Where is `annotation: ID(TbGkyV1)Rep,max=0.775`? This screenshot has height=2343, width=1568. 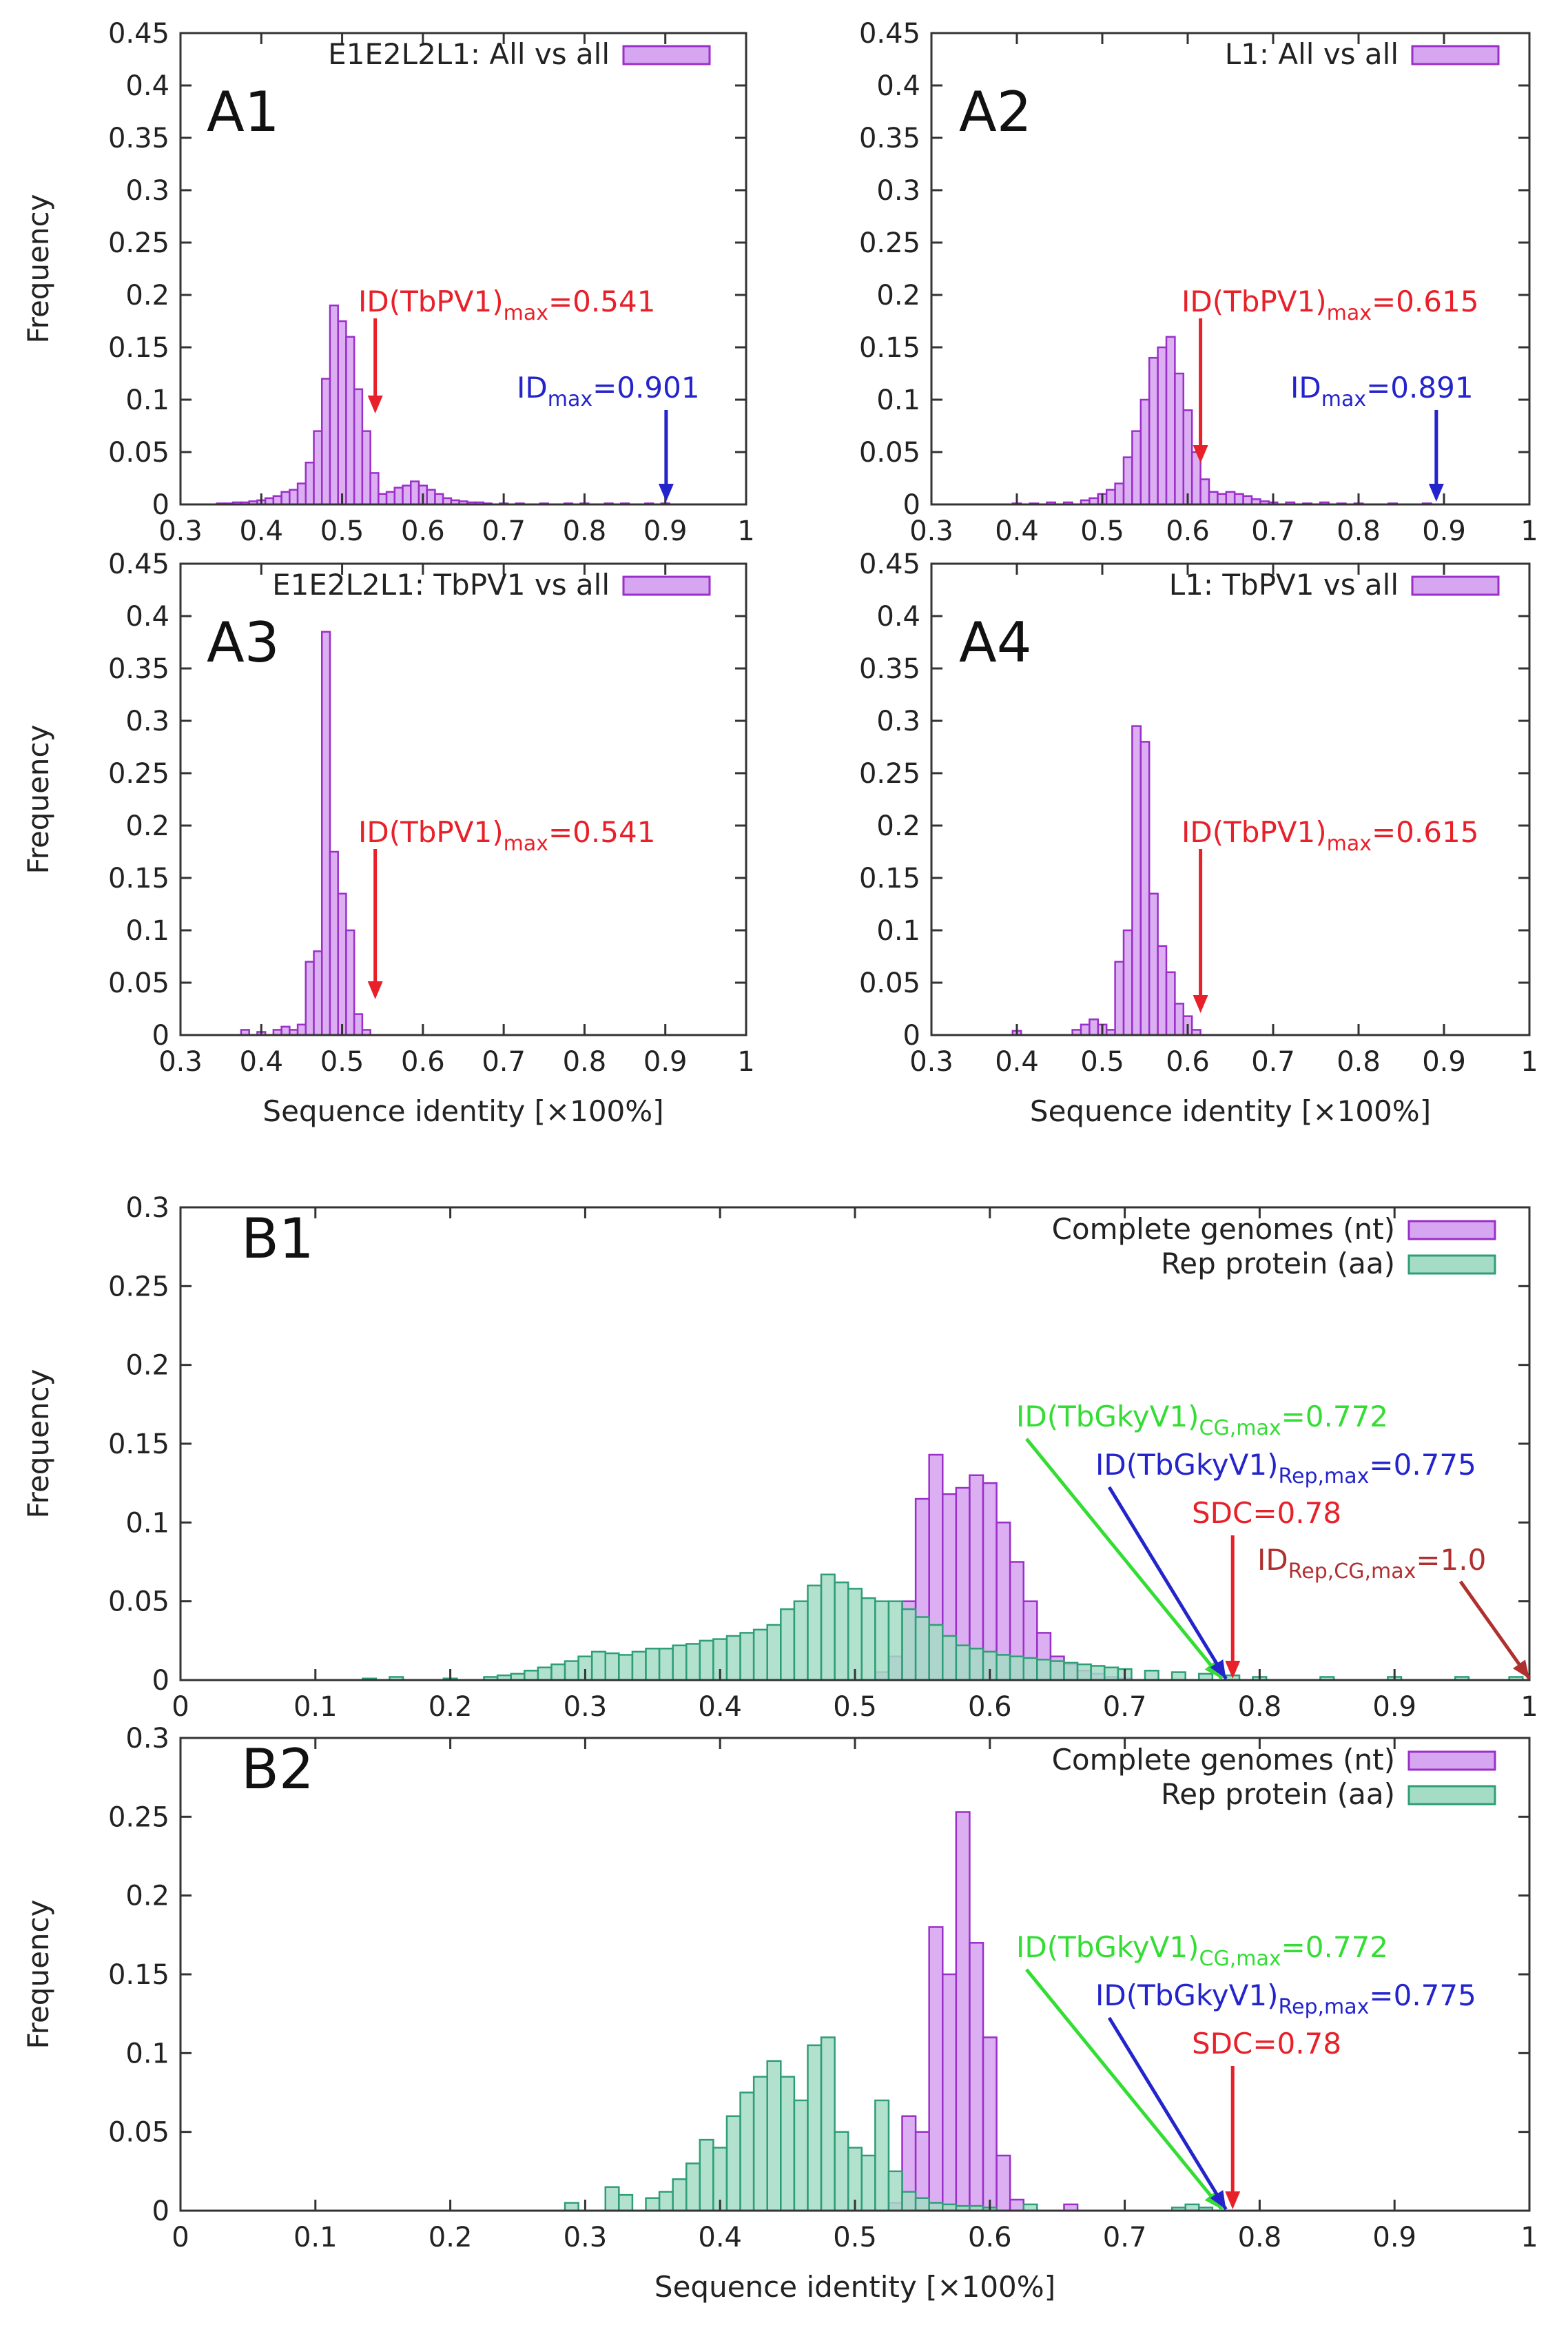 annotation: ID(TbGkyV1)Rep,max=0.775 is located at coordinates (1285, 1564).